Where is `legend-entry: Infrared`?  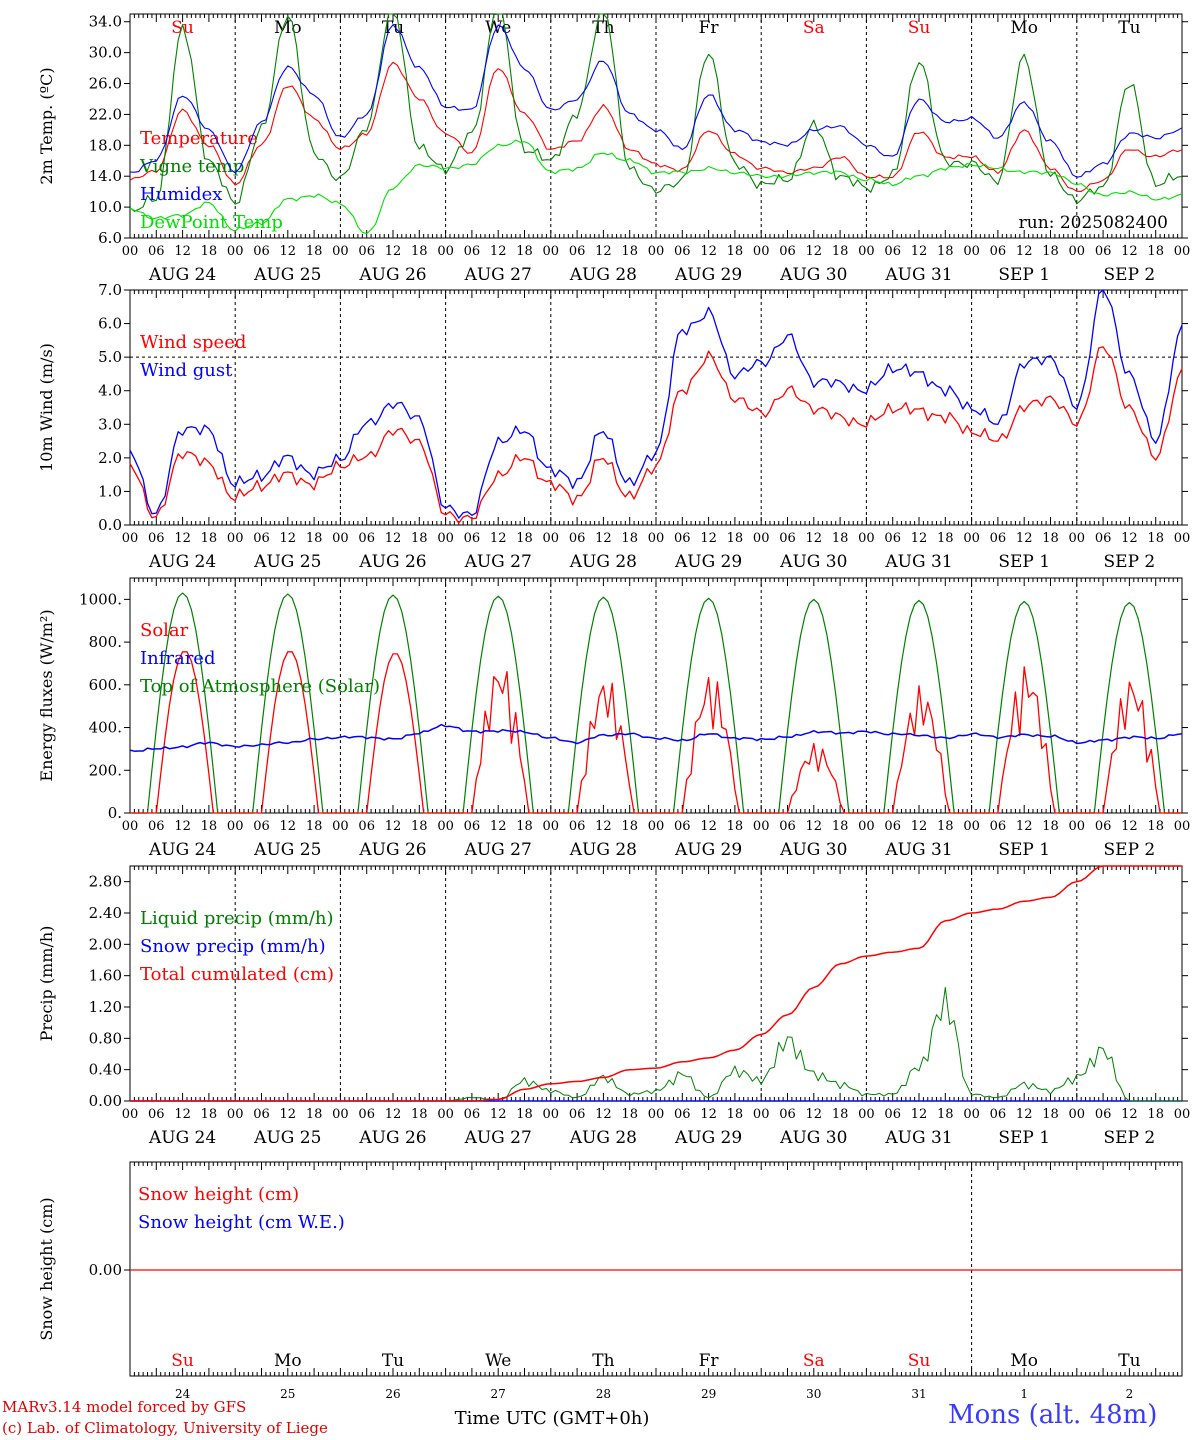
legend-entry: Infrared is located at coordinates (177, 658).